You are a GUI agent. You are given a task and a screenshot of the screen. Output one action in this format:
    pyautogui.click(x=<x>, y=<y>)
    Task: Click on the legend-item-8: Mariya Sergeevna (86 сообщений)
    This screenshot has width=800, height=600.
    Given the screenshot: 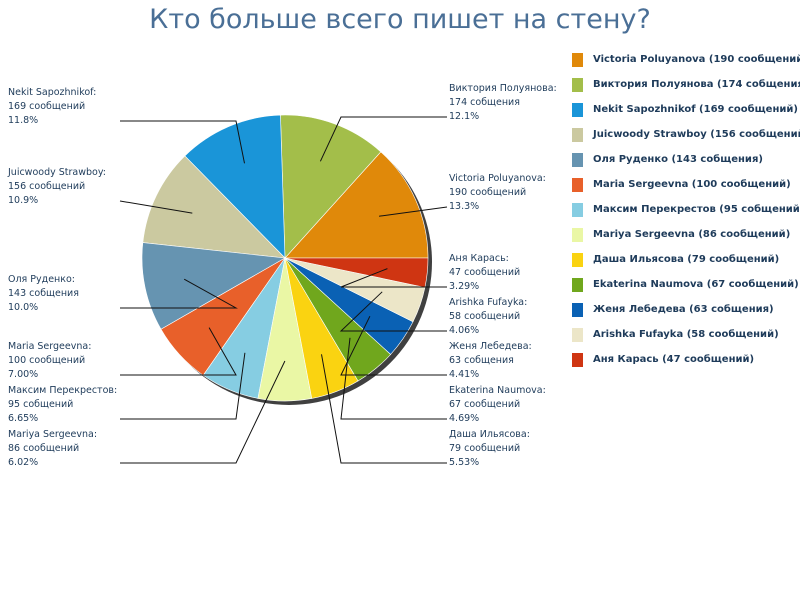 What is the action you would take?
    pyautogui.click(x=685, y=239)
    